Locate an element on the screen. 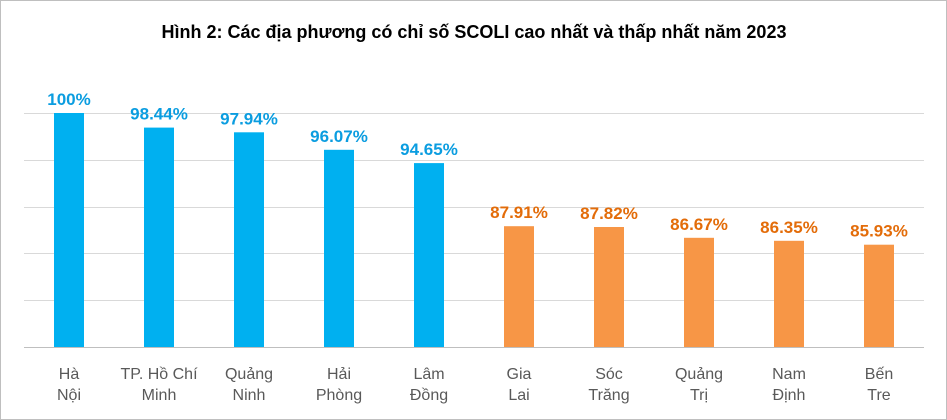  category-label: Trăng is located at coordinates (608, 395).